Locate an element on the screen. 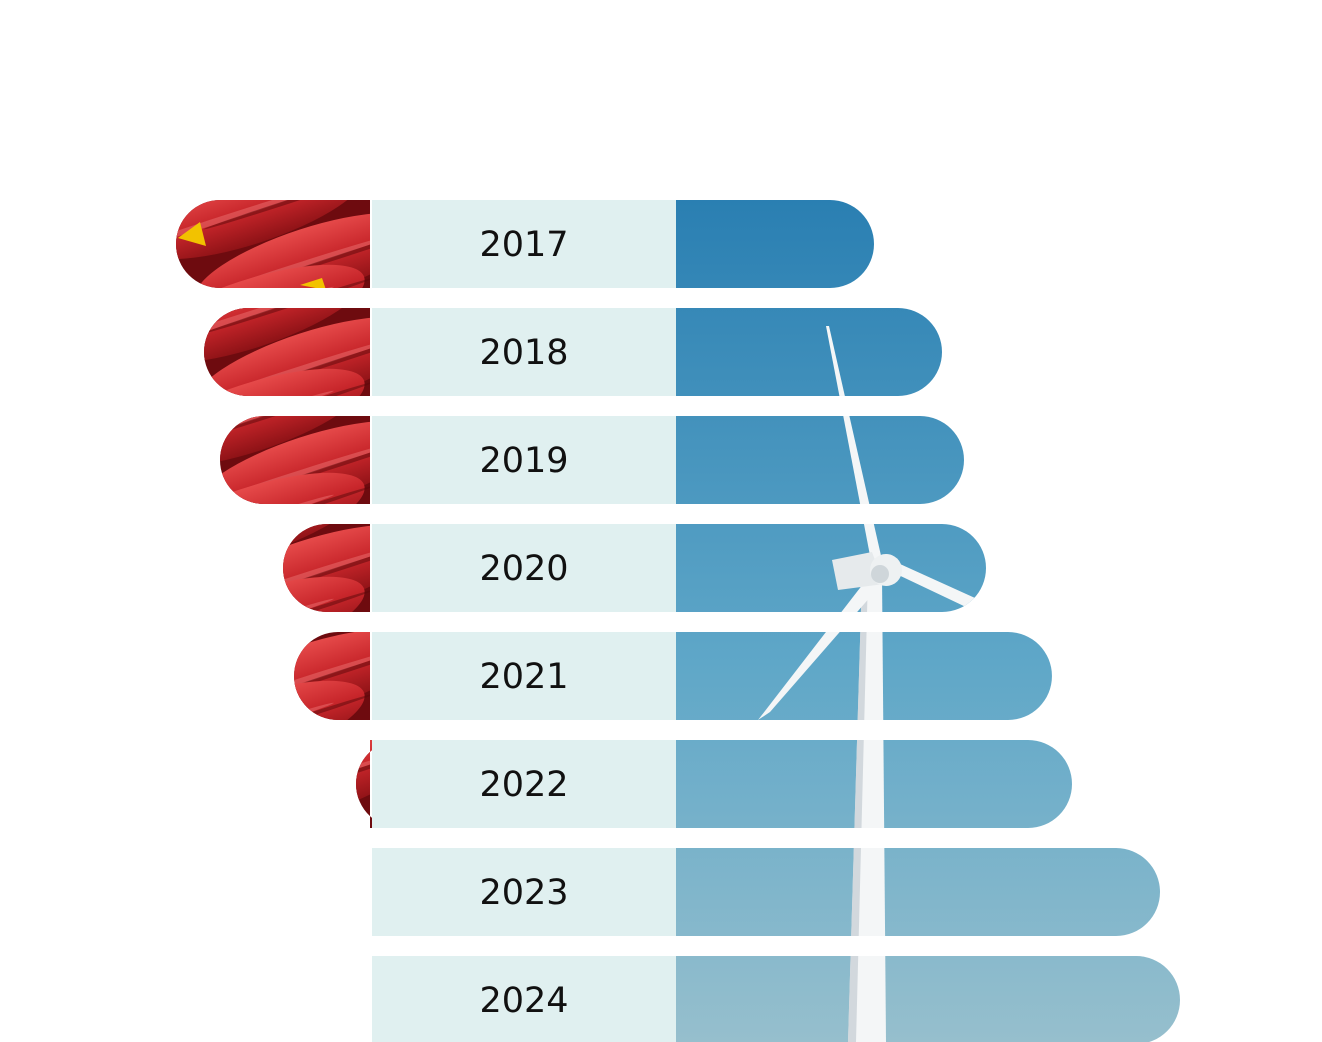  bar-row-2019: 2019 is located at coordinates (524, 460).